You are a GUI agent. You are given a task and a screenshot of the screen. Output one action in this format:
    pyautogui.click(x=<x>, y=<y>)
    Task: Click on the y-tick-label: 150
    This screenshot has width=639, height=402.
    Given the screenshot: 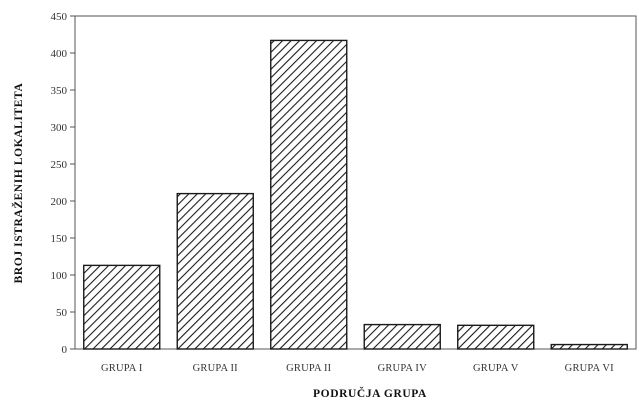 What is the action you would take?
    pyautogui.click(x=59, y=239)
    